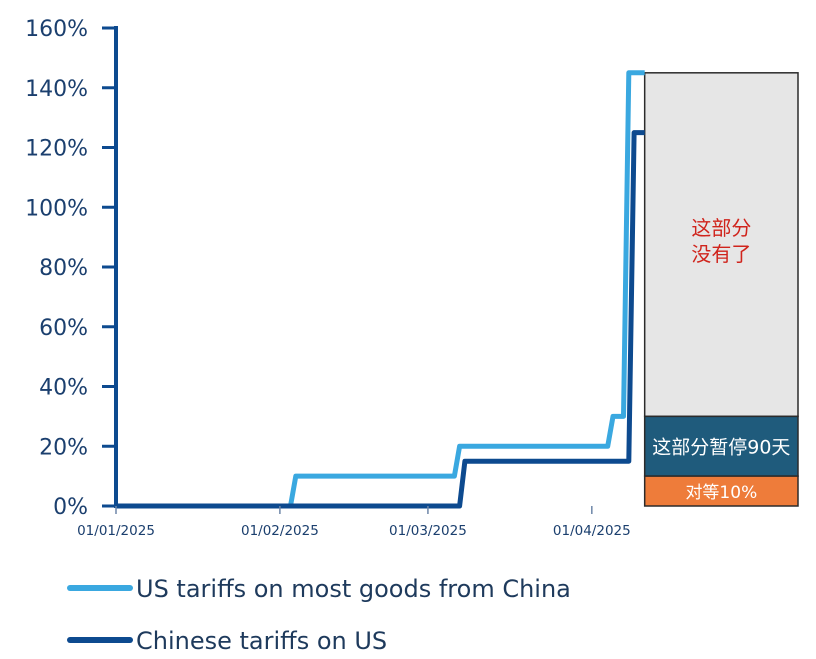 The height and width of the screenshot is (659, 816). Describe the element at coordinates (116, 531) in the screenshot. I see `x-tick-label: 01/01/2025` at that location.